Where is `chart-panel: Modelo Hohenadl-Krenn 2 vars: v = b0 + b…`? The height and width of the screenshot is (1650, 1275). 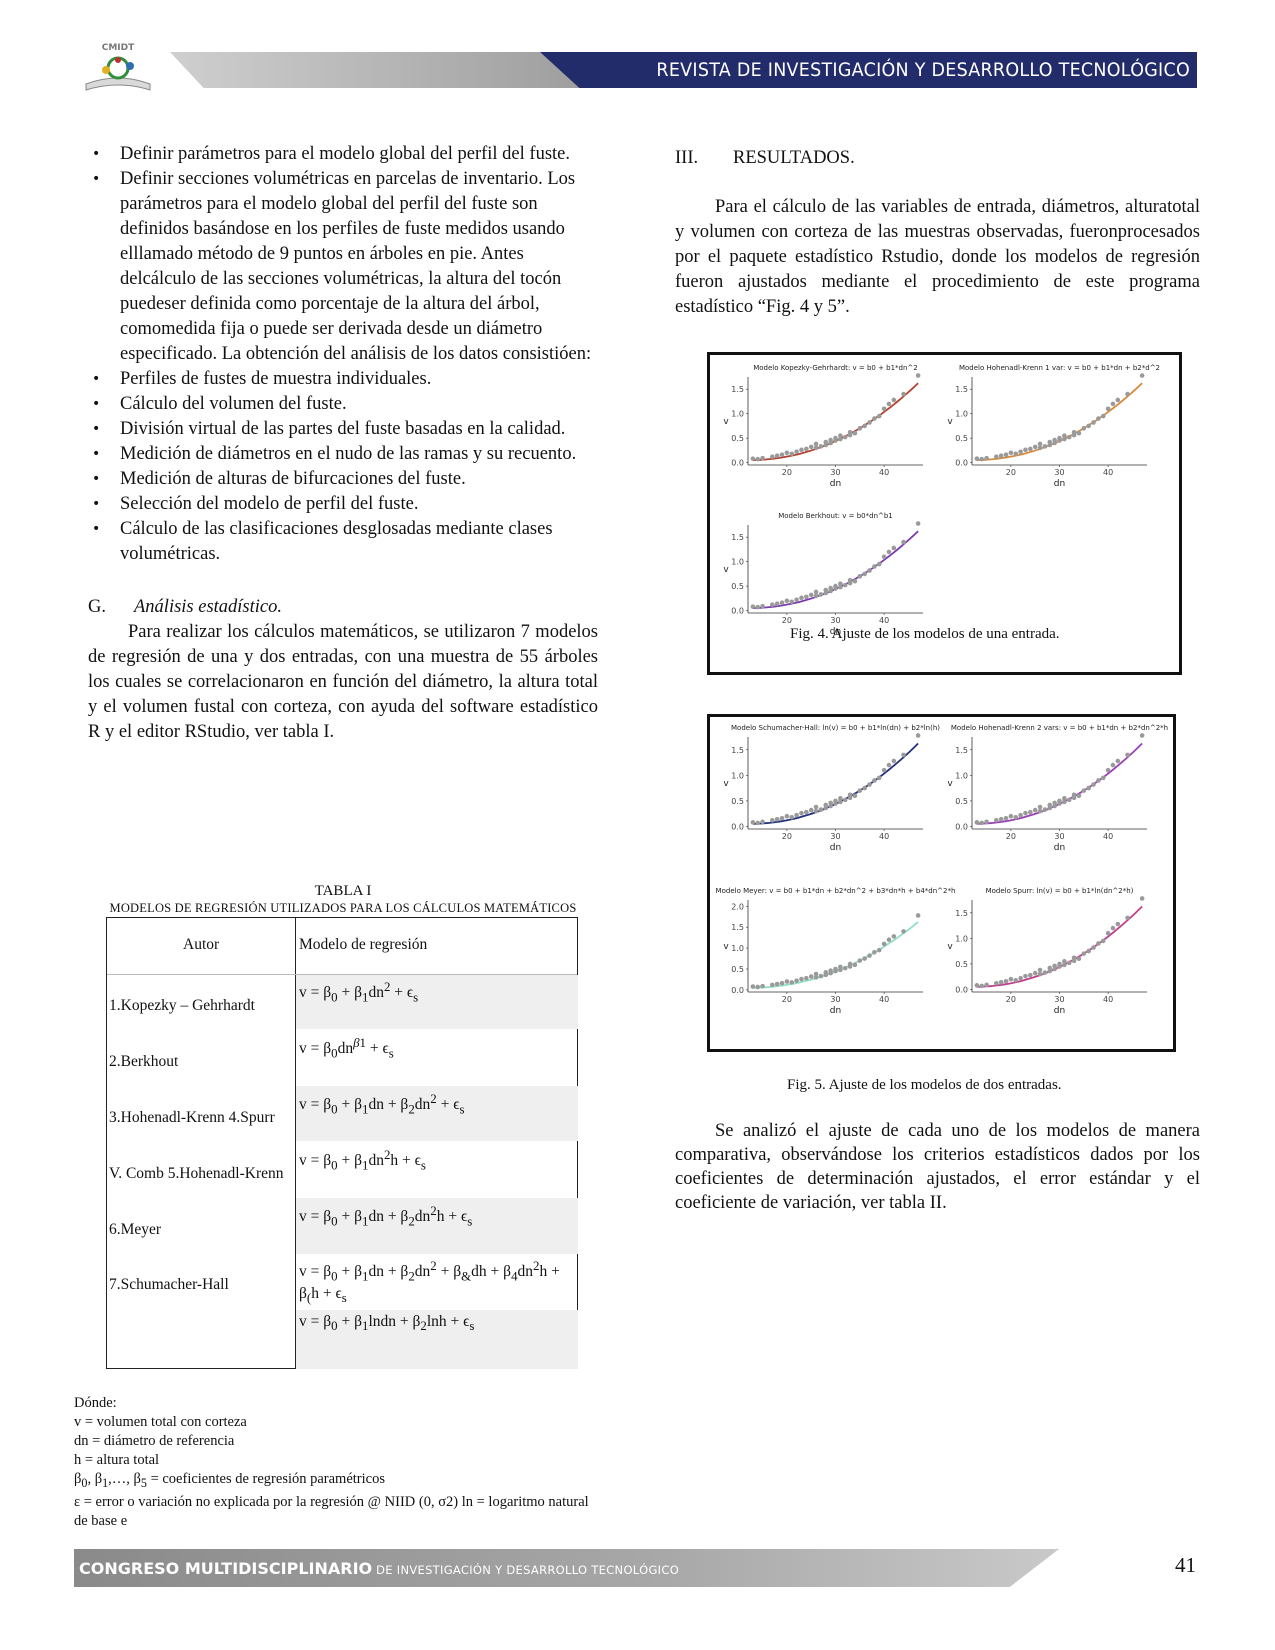 chart-panel: Modelo Hohenadl-Krenn 2 vars: v = b0 + b… is located at coordinates (1057, 788).